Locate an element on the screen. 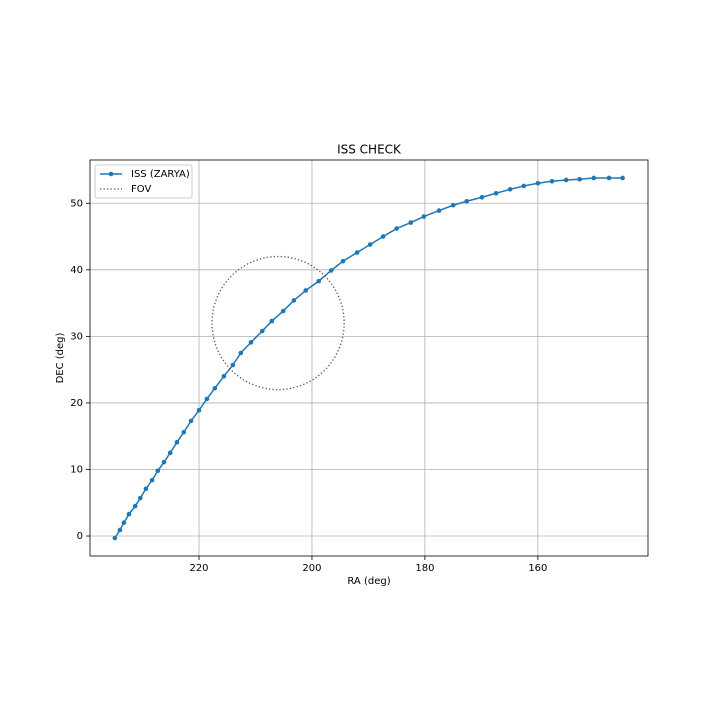 Image resolution: width=720 pixels, height=720 pixels. x-axis-label: RA (deg) is located at coordinates (368, 581).